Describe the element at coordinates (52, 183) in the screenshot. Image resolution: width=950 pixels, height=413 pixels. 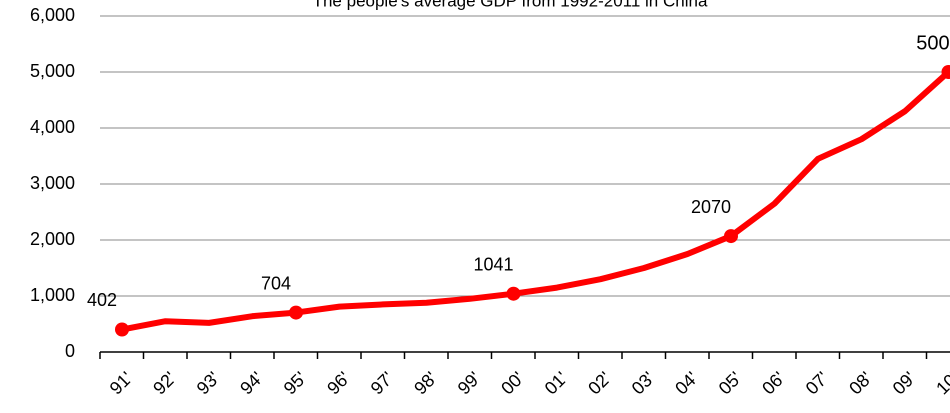
I see `y-tick-label: 3,000` at that location.